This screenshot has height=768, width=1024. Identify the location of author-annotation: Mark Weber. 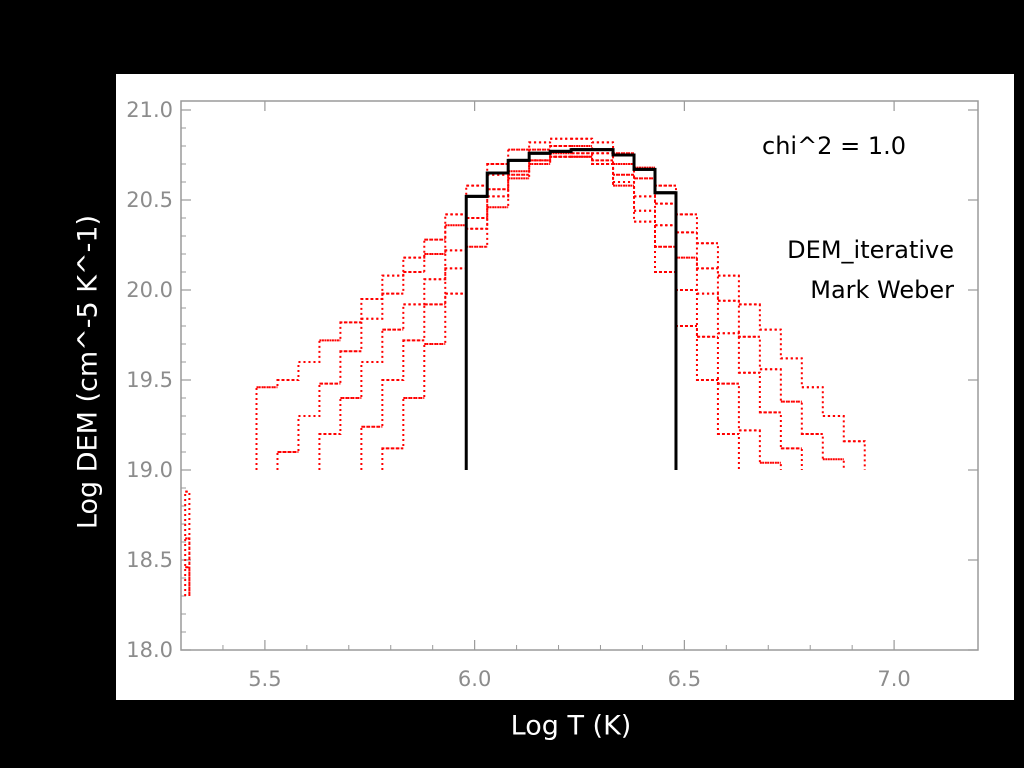
(882, 290).